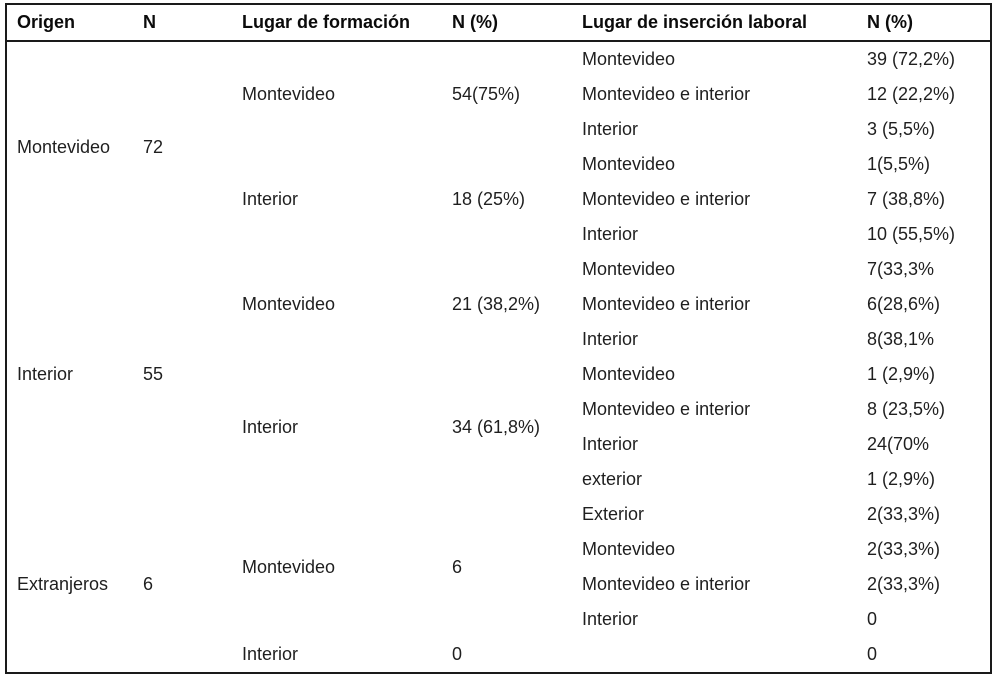 The height and width of the screenshot is (684, 1000). Describe the element at coordinates (714, 655) in the screenshot. I see `insercion-cell` at that location.